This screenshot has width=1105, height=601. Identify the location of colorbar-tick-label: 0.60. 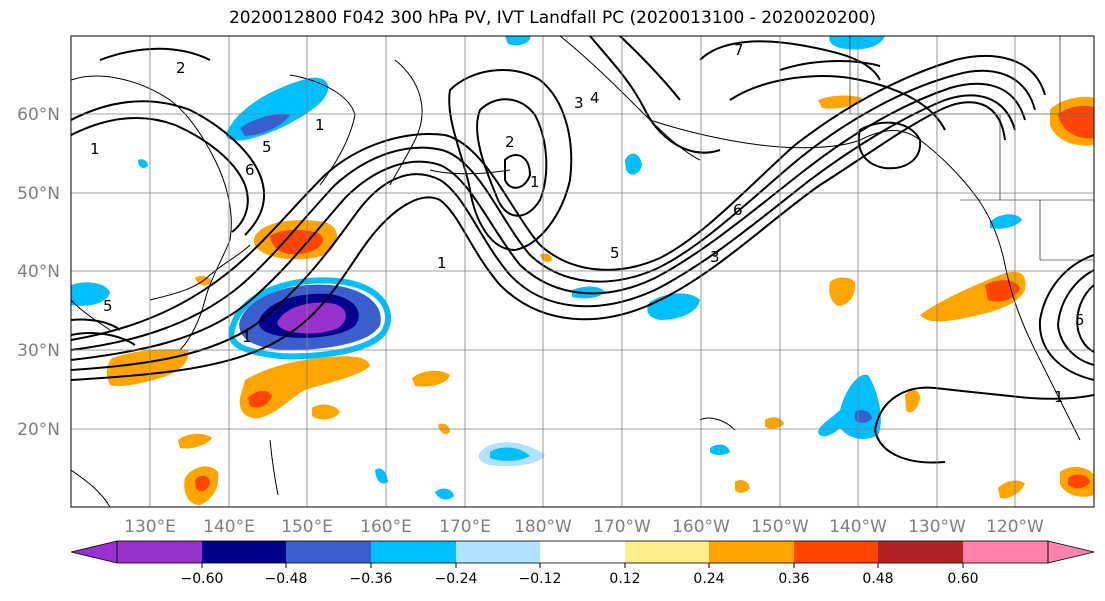
(962, 579).